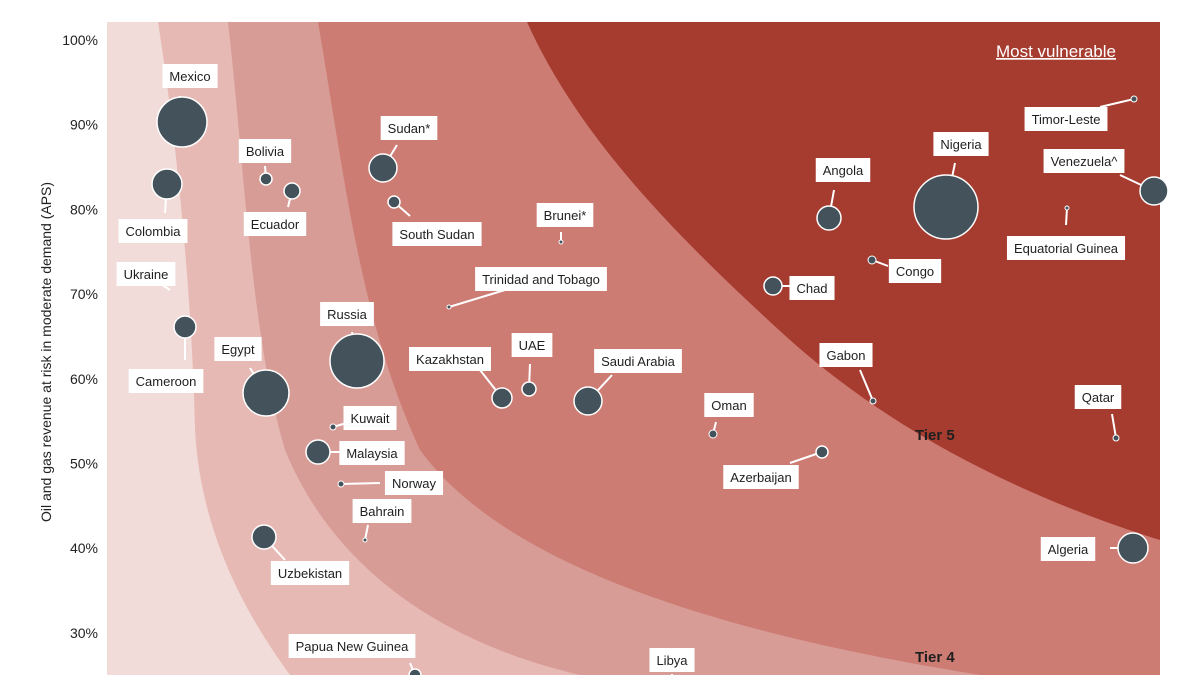  I want to click on point-label-text: Russia, so click(347, 314).